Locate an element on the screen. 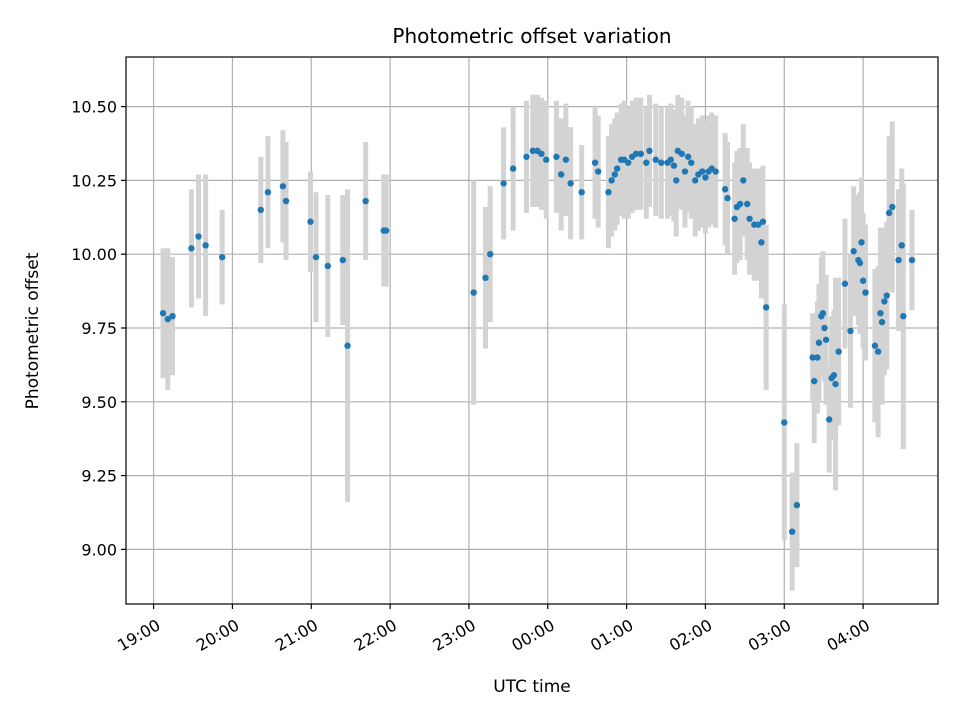 The image size is (960, 720). y-tick-label: 9.00 is located at coordinates (99, 549).